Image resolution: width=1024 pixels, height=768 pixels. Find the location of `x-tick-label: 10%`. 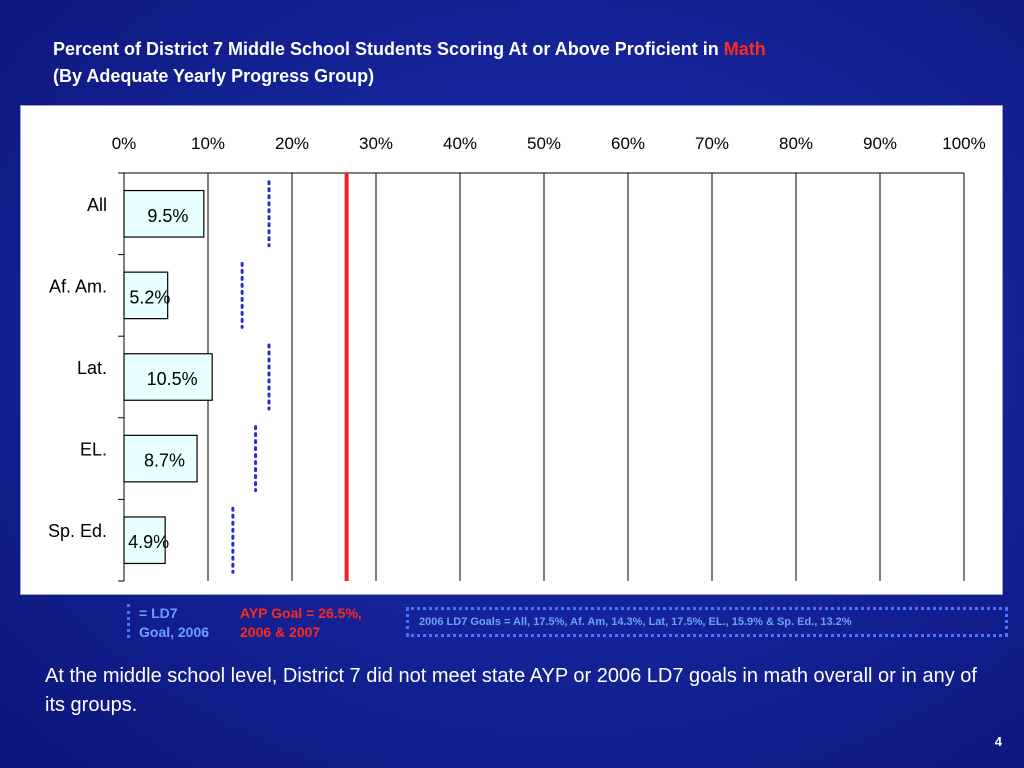

x-tick-label: 10% is located at coordinates (208, 143).